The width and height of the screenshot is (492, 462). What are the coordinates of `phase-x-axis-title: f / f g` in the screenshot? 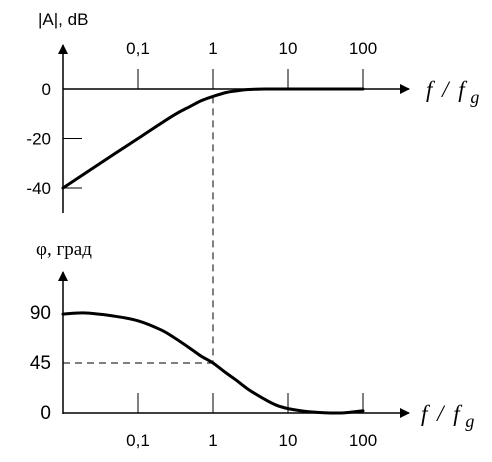 It's located at (447, 416).